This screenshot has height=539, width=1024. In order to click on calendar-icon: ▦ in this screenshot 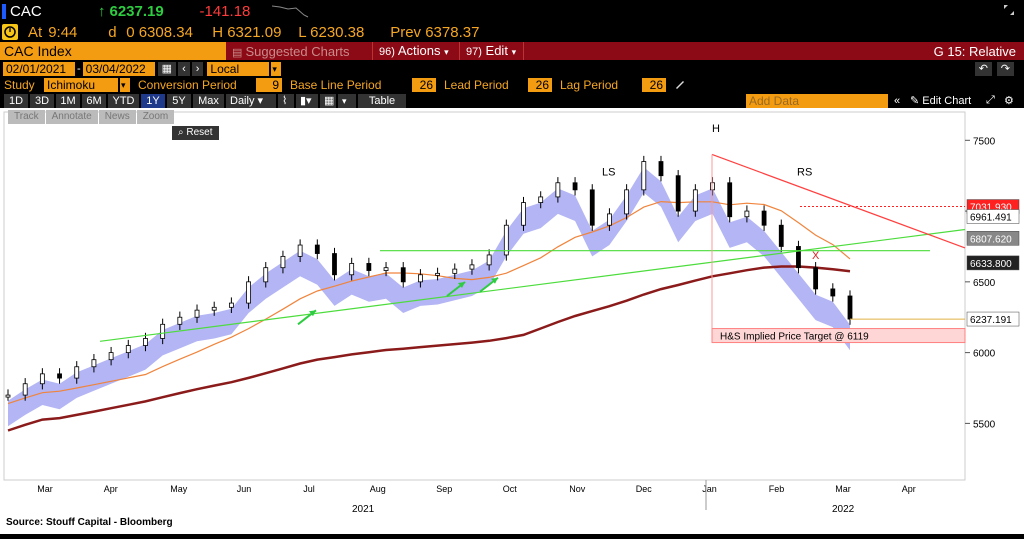, I will do `click(167, 68)`.